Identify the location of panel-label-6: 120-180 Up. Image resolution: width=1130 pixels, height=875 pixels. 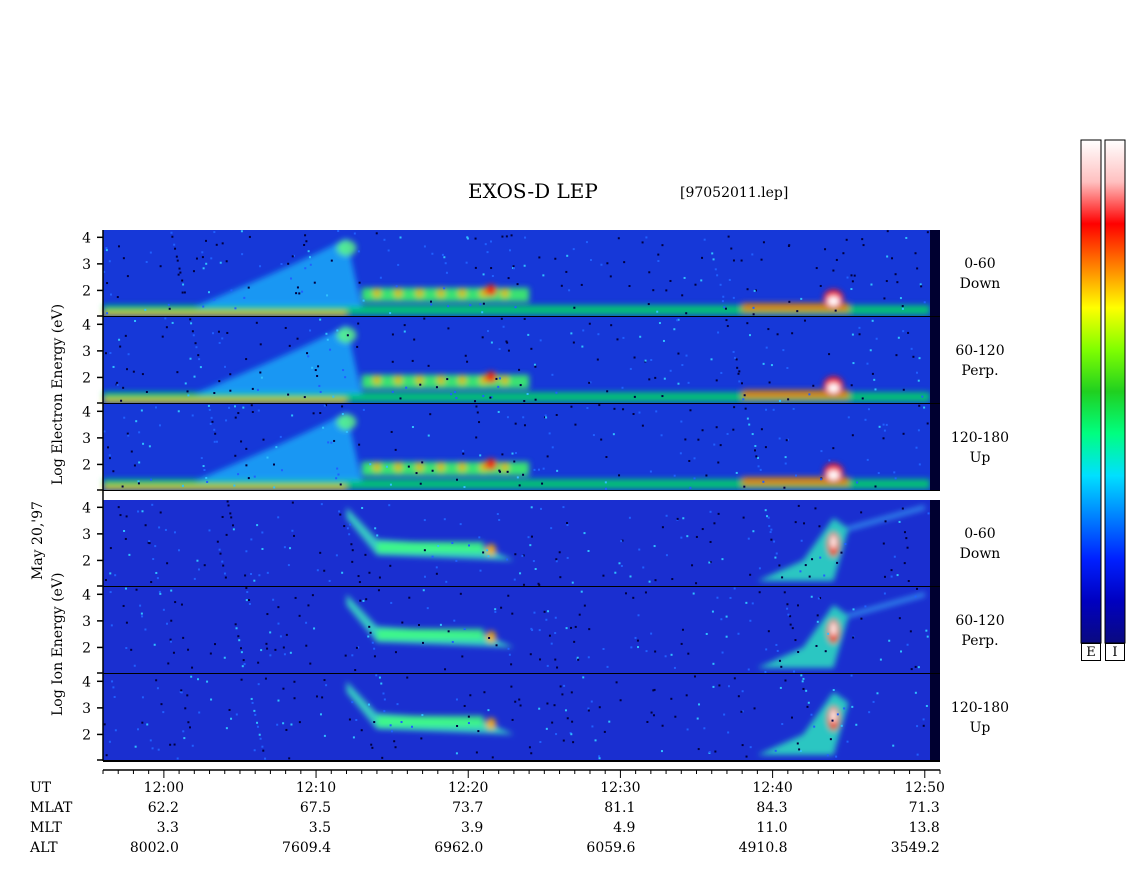
(980, 718).